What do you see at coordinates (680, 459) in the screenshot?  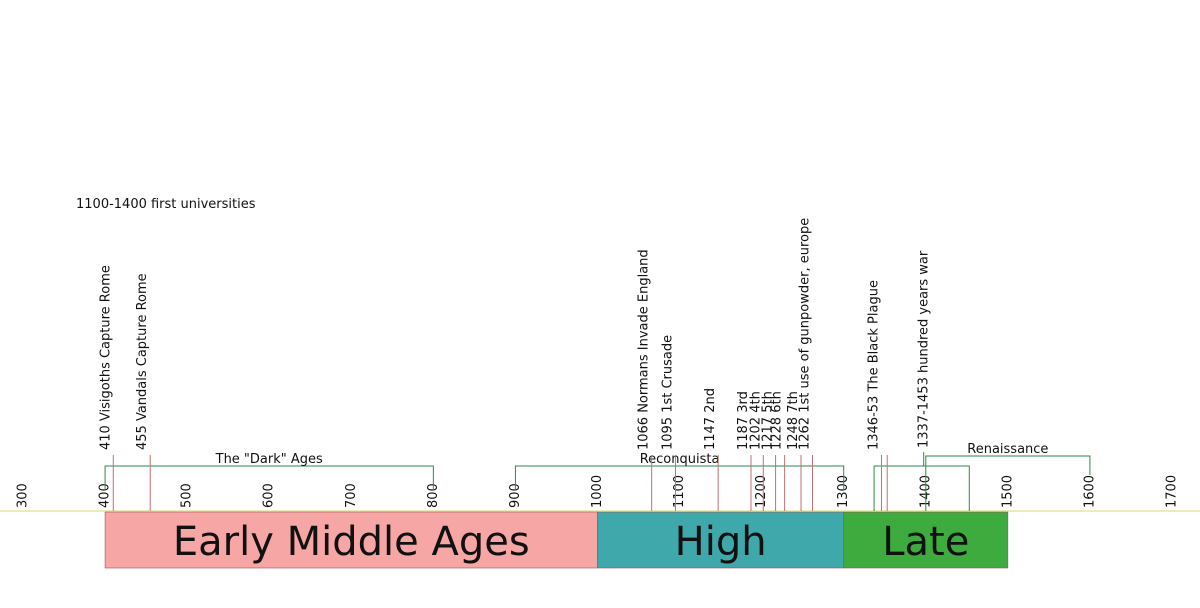 I see `span-label: Reconquista` at bounding box center [680, 459].